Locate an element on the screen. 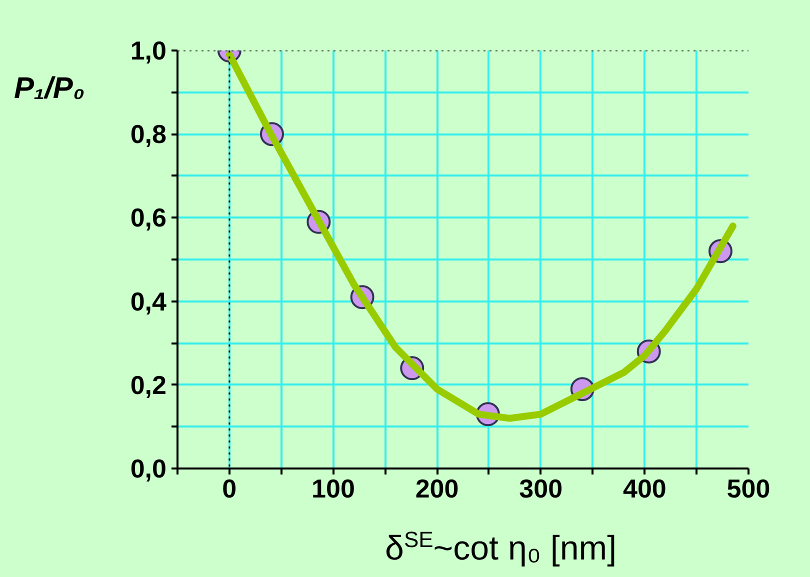 The width and height of the screenshot is (810, 577). y-tick-label: 0,6 is located at coordinates (148, 217).